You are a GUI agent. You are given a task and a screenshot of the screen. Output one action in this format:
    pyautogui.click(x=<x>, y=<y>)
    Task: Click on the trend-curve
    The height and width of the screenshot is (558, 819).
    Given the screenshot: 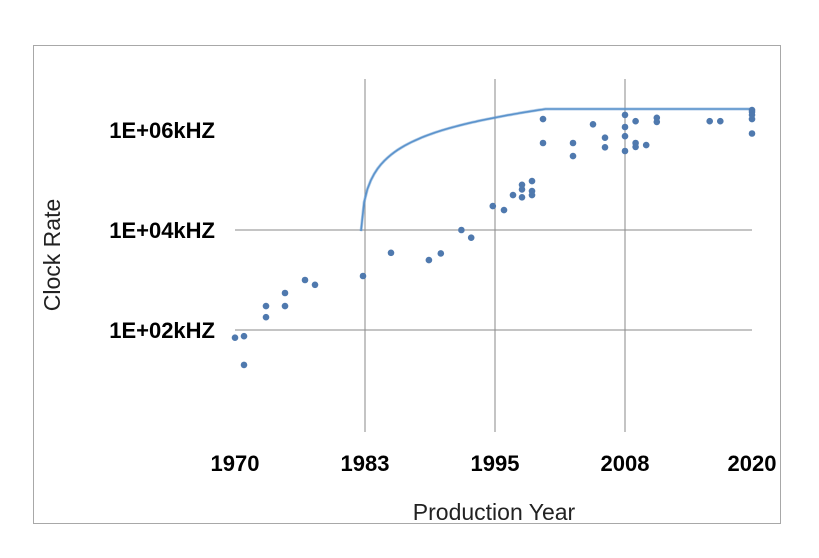 What is the action you would take?
    pyautogui.click(x=556, y=170)
    